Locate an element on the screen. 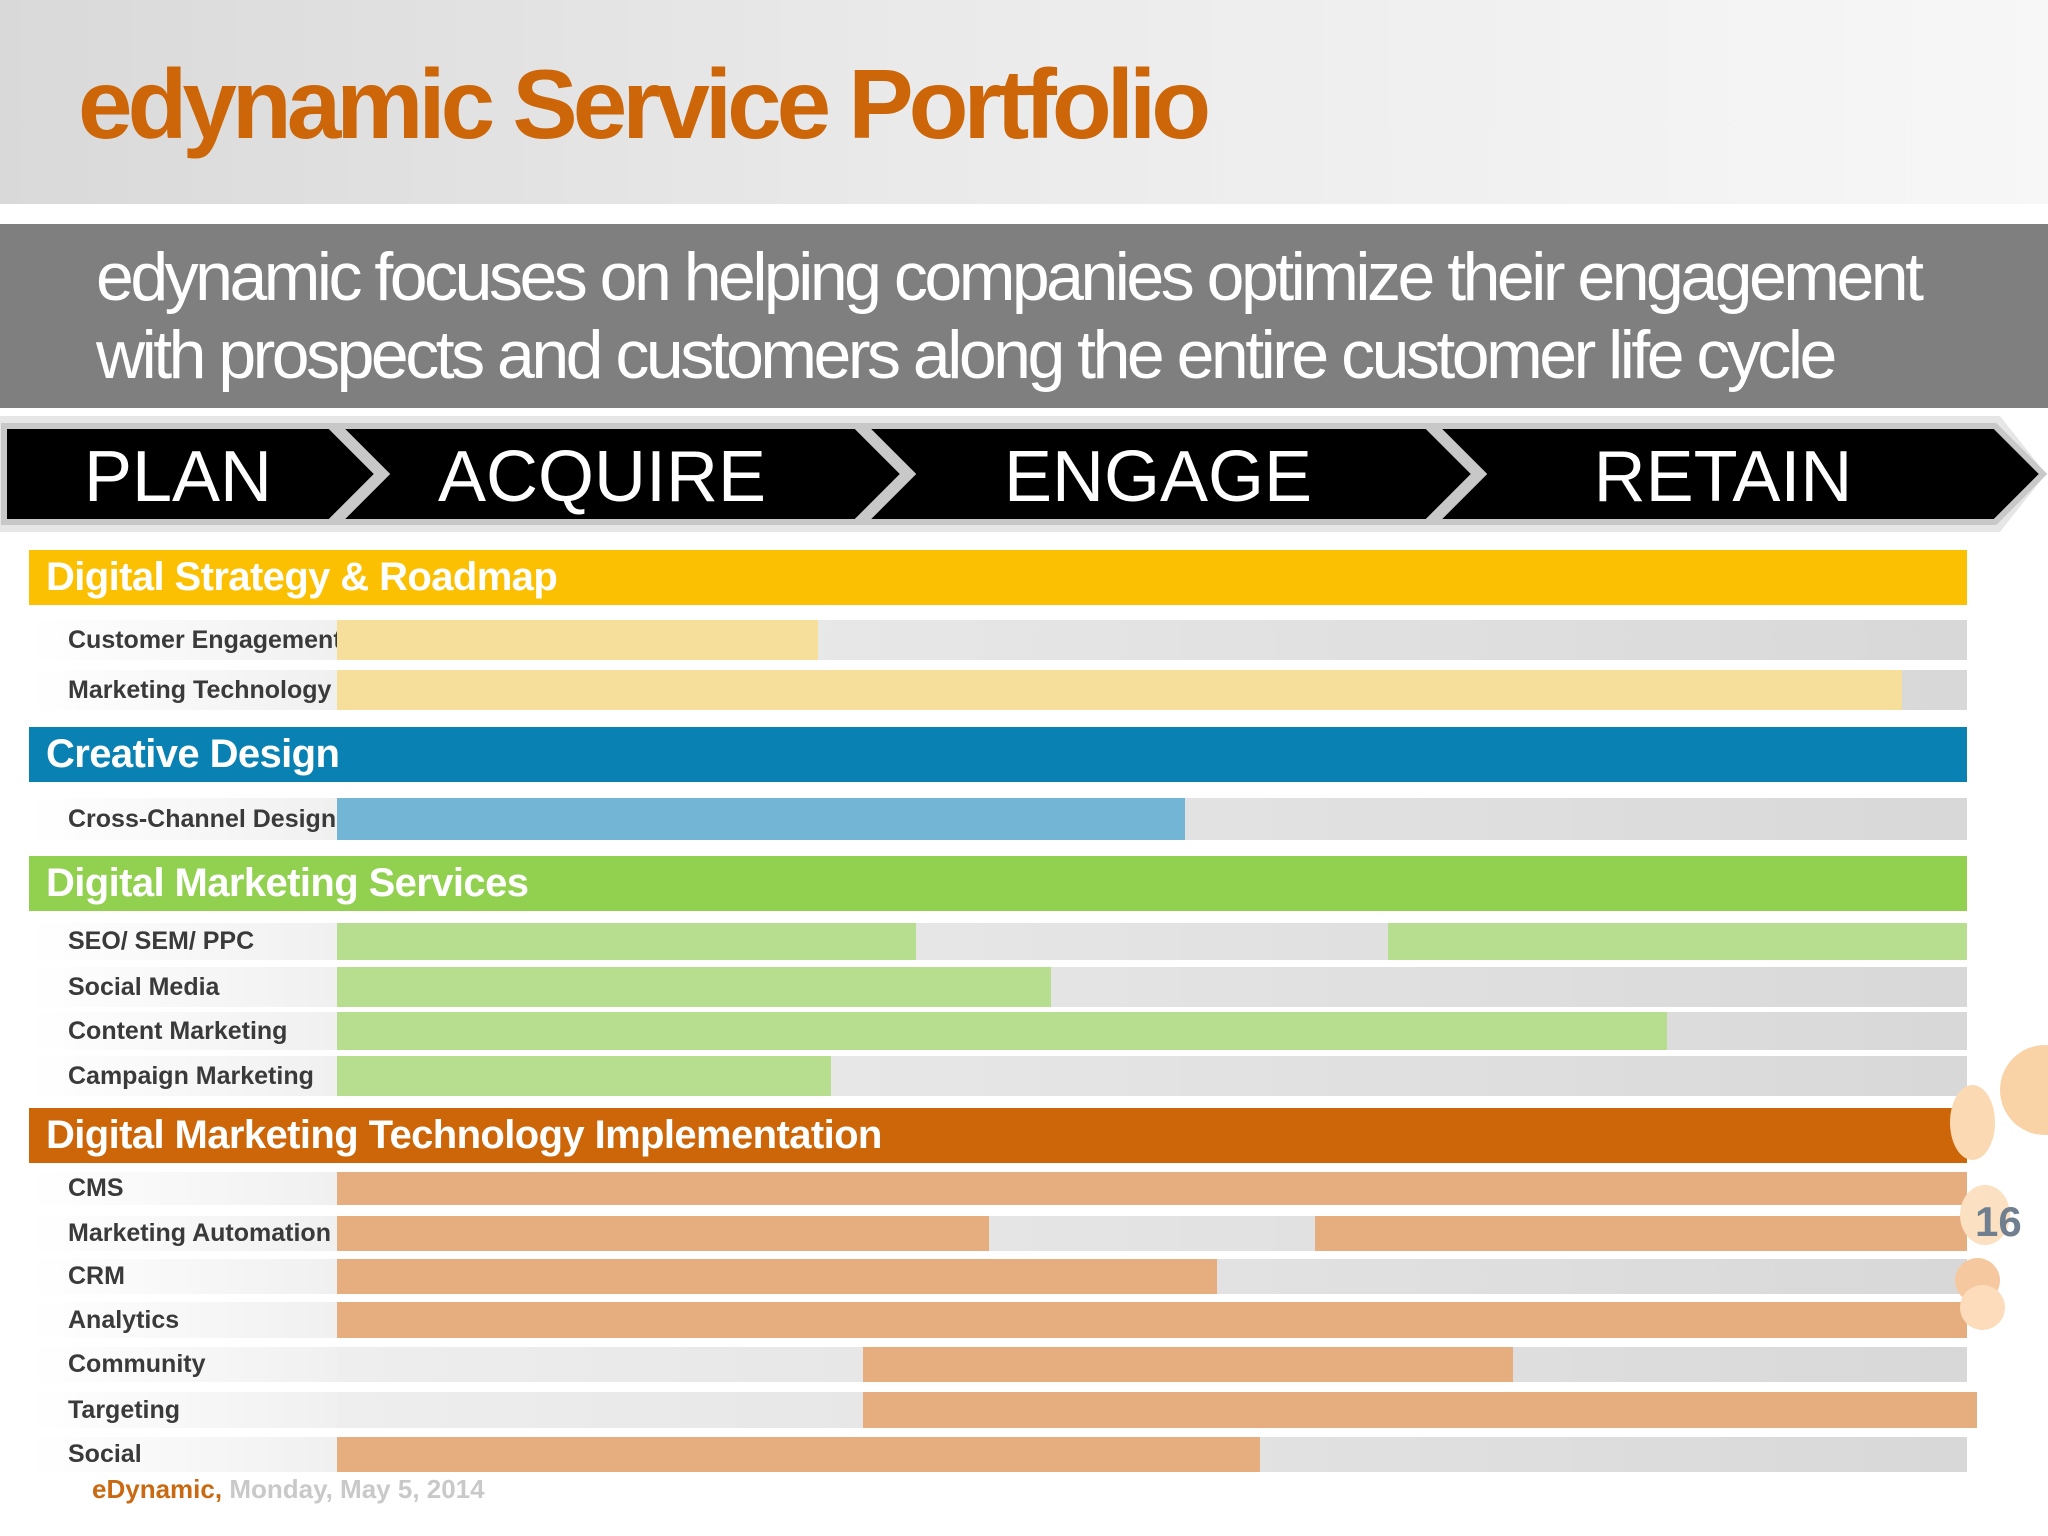  service-row: Content Marketing is located at coordinates (998, 1031).